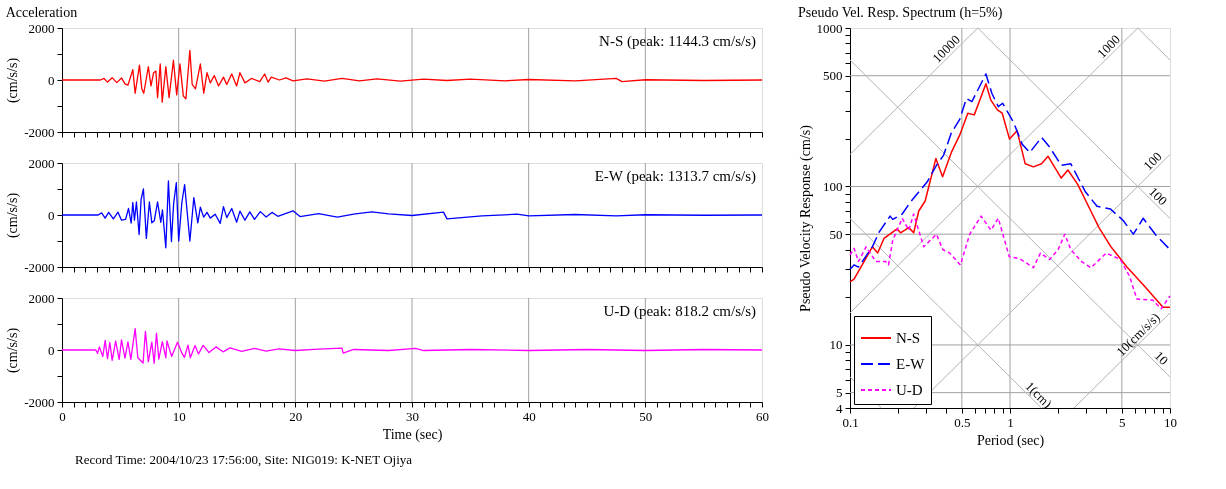  What do you see at coordinates (911, 364) in the screenshot?
I see `legend-label: E-W` at bounding box center [911, 364].